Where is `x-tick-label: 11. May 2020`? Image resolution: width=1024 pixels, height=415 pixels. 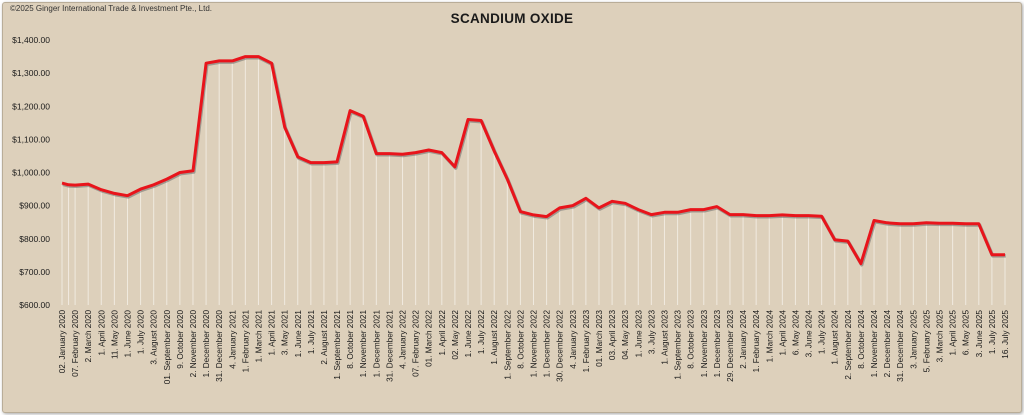 x-tick-label: 11. May 2020 is located at coordinates (114, 334).